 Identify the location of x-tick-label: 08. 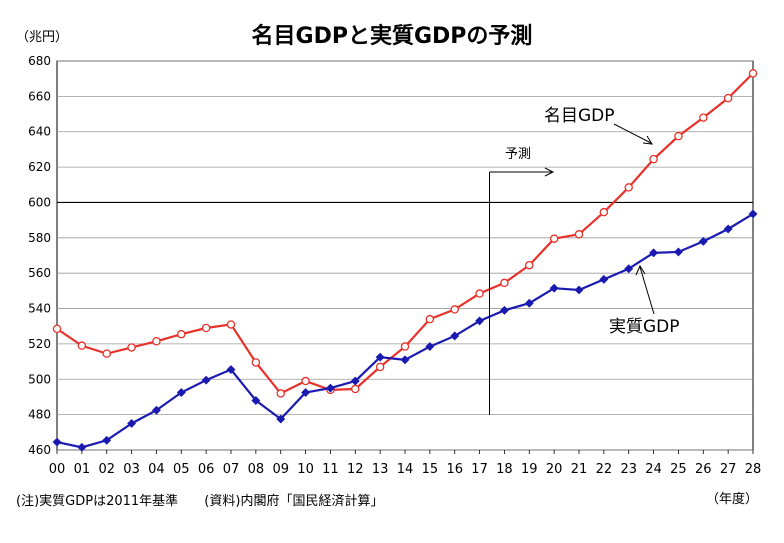
(256, 469).